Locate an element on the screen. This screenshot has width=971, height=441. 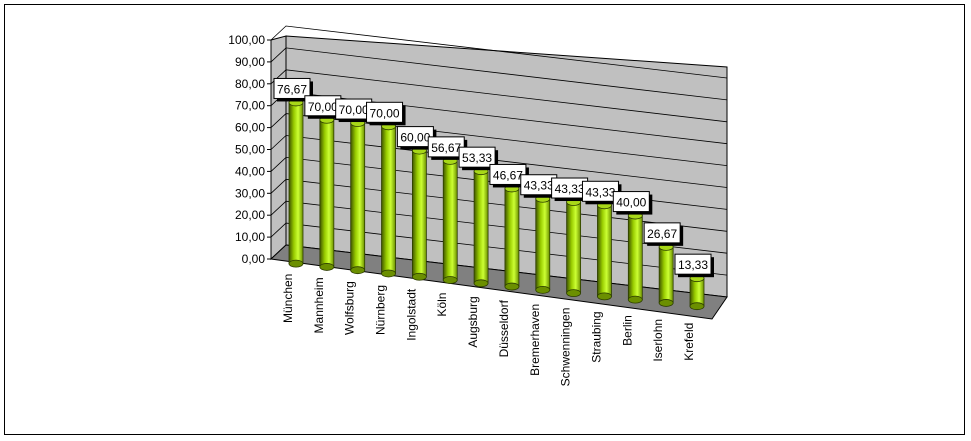
data-label: 46,67 is located at coordinates (508, 175).